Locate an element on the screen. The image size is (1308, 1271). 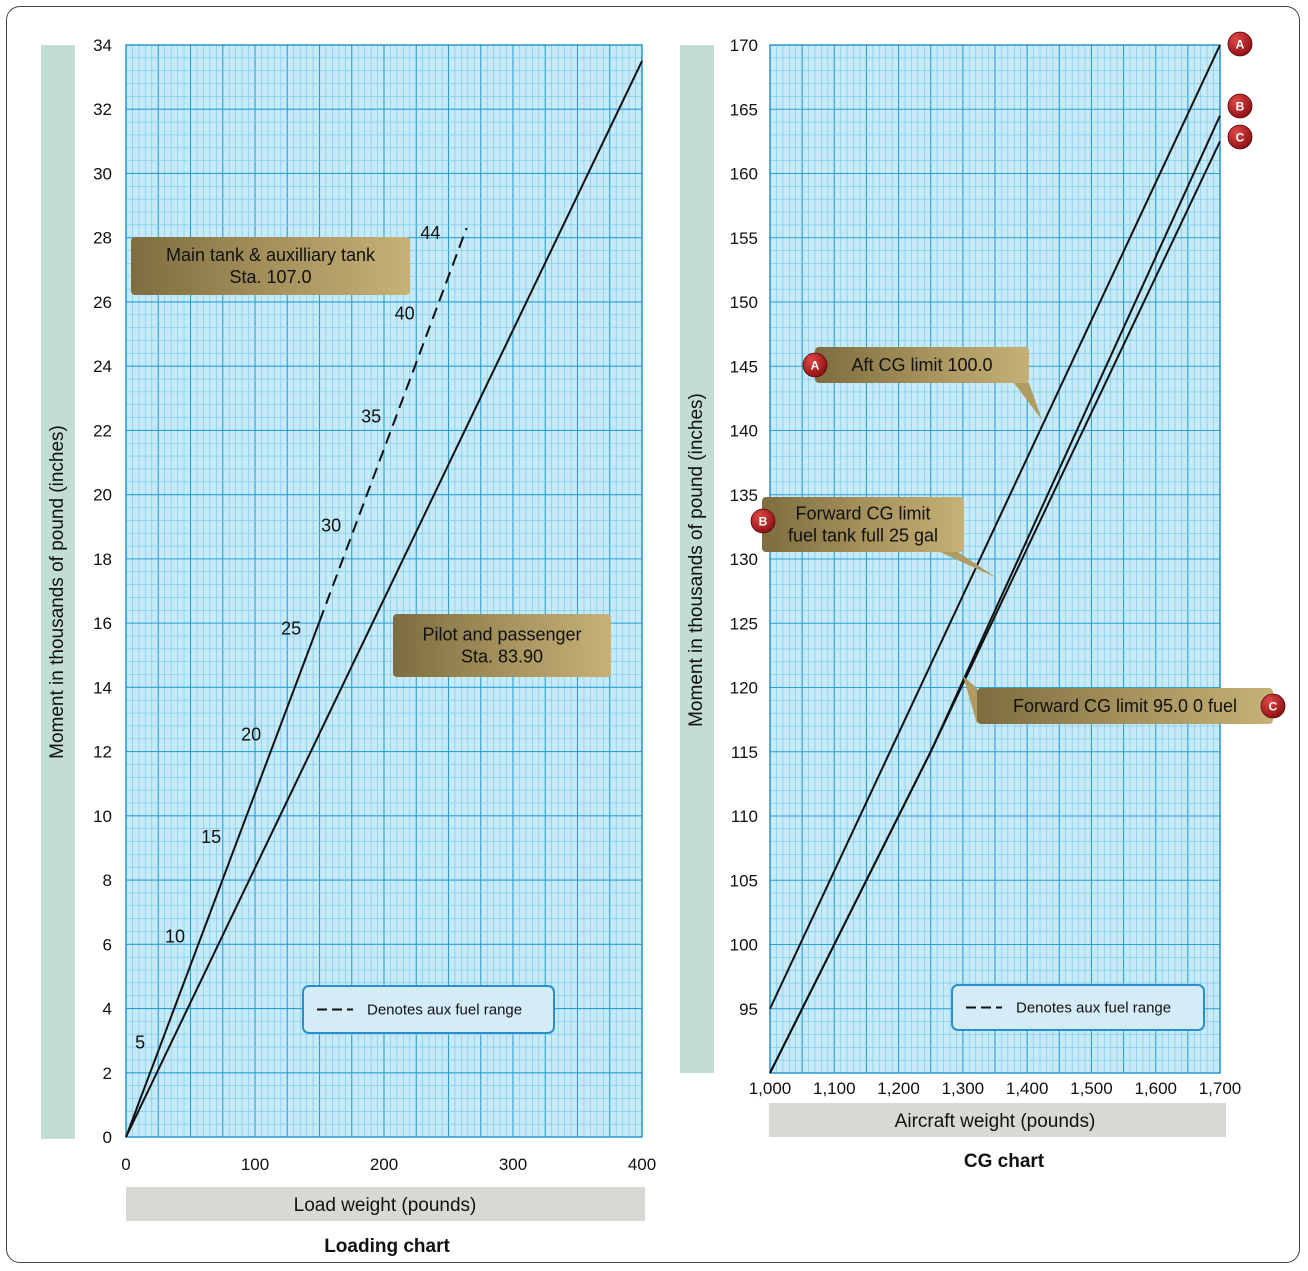
cg-chart-y-tick-label: 120 is located at coordinates (744, 688).